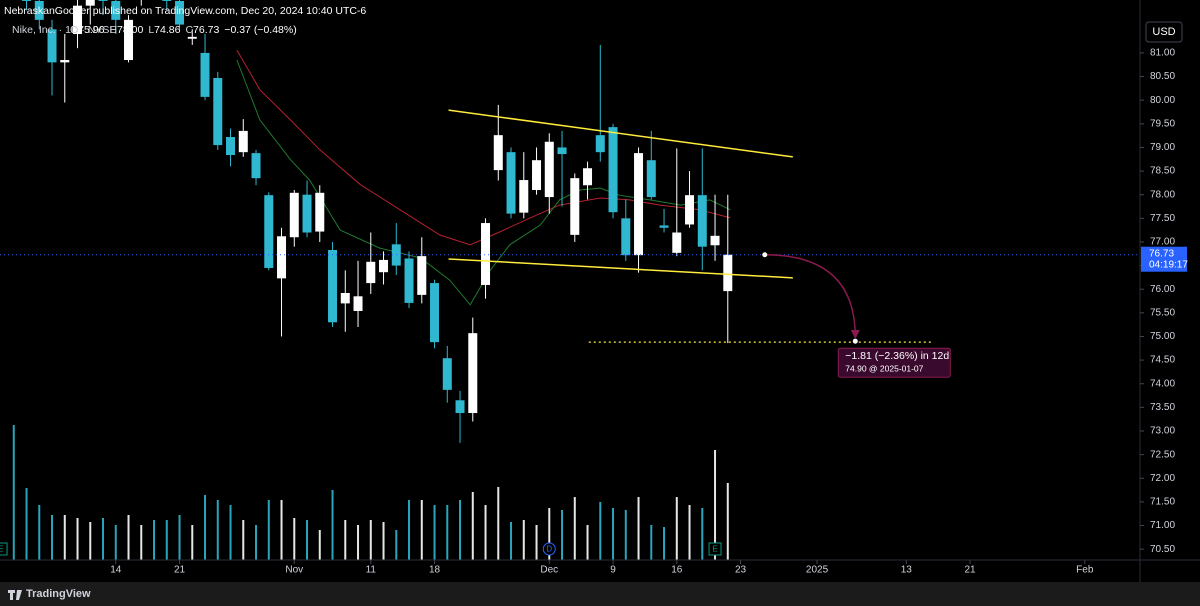 This screenshot has height=606, width=1200. I want to click on y-tick-label: 80.50, so click(1162, 76).